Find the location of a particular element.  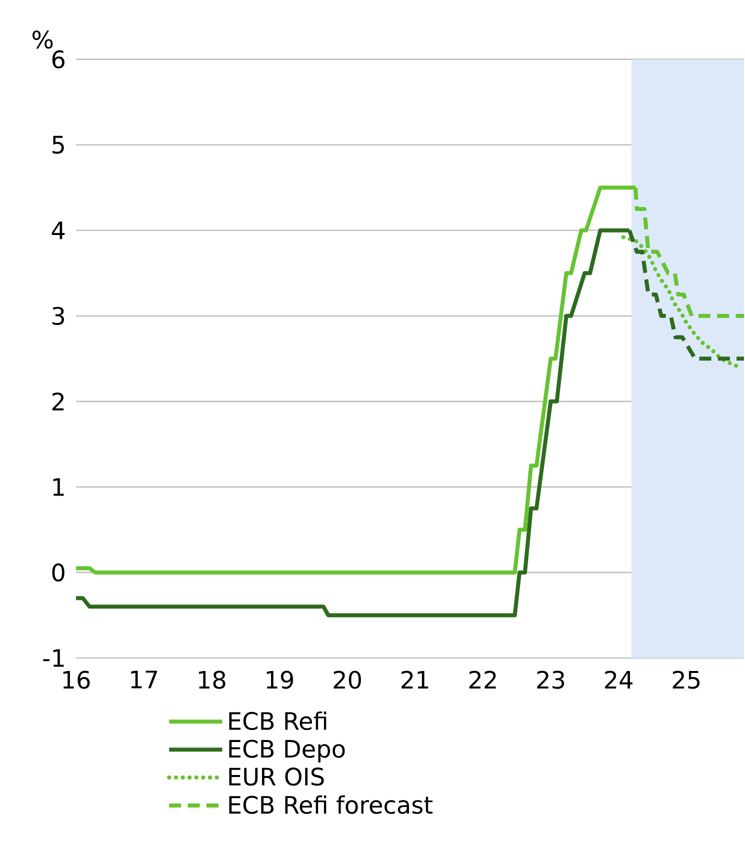

legend-label: ECB Depo is located at coordinates (287, 751).